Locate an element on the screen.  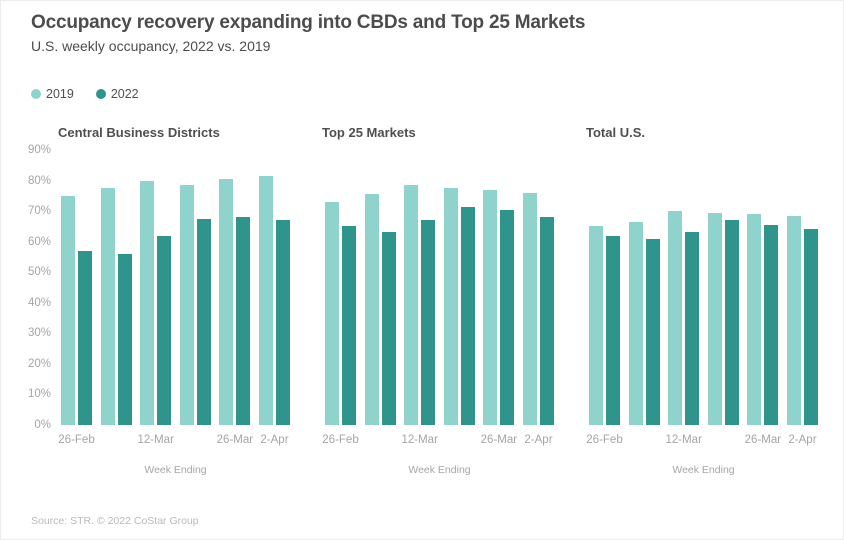
legend-swatch-2019 is located at coordinates (36, 94).